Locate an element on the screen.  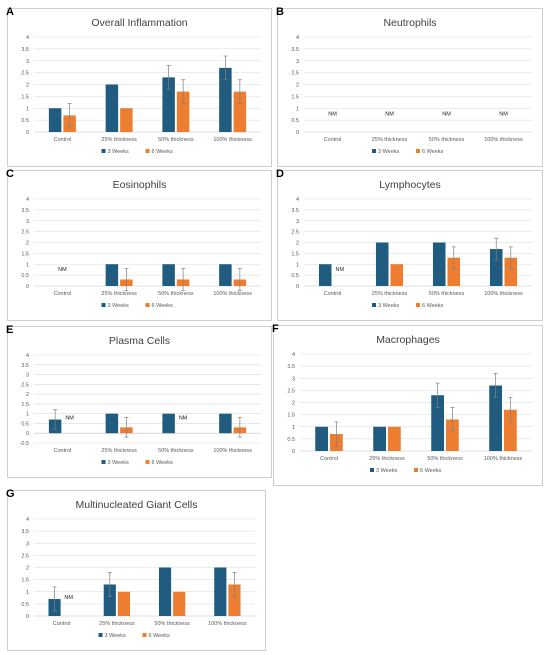
panel-letter: C is located at coordinates (10, 174).